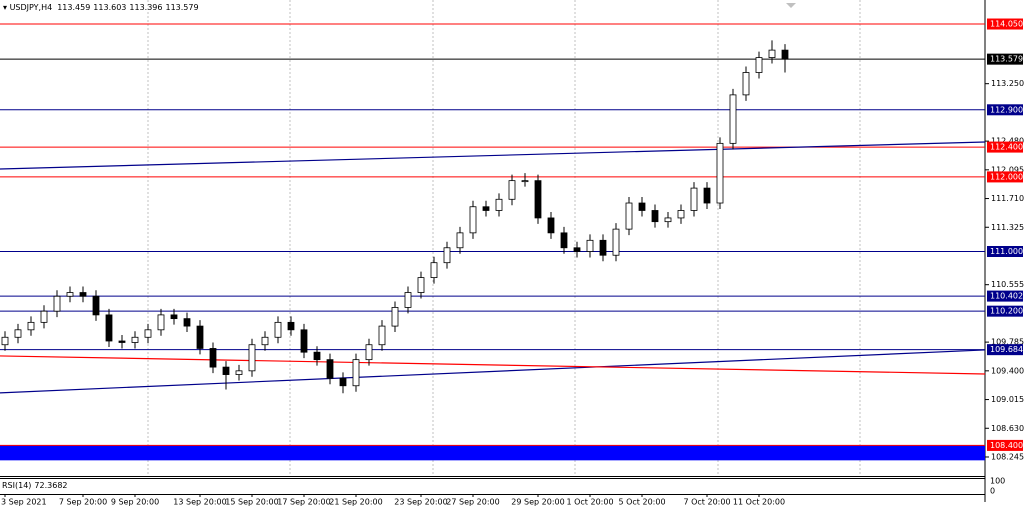 This screenshot has width=1024, height=507. Describe the element at coordinates (420, 502) in the screenshot. I see `x-tick-label: 23 Sep 20:00` at that location.